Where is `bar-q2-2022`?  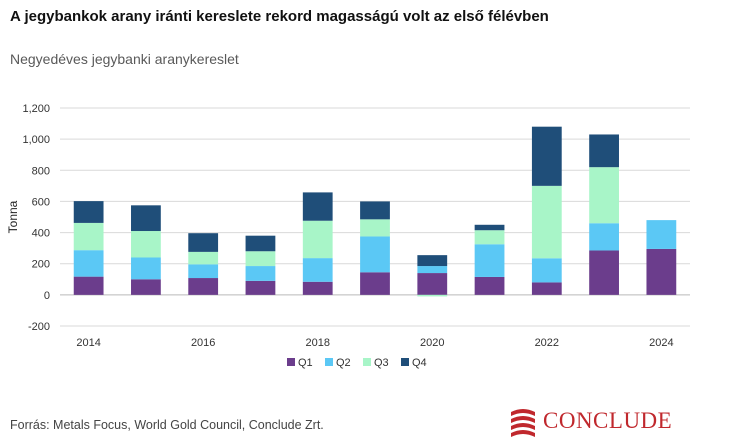 bar-q2-2022 is located at coordinates (546, 270).